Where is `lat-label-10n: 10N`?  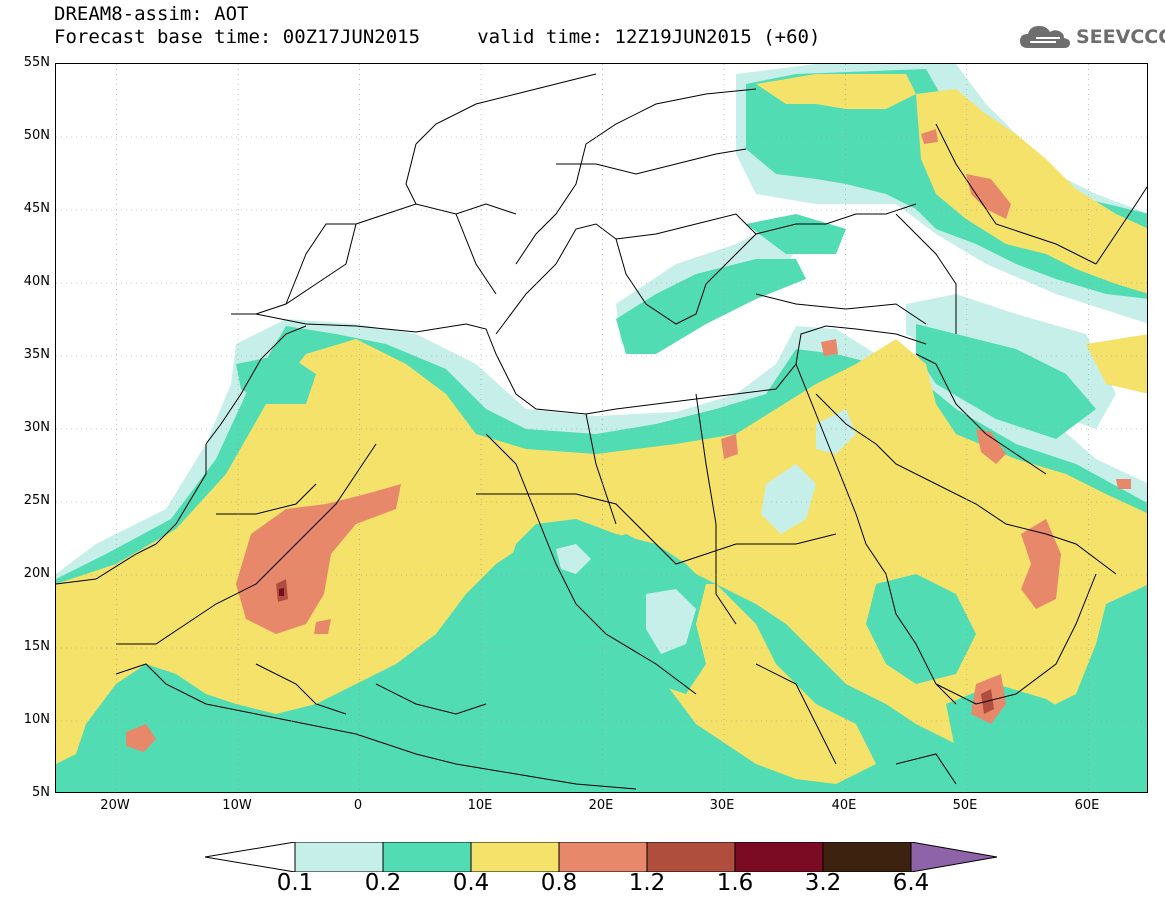 lat-label-10n: 10N is located at coordinates (36, 719).